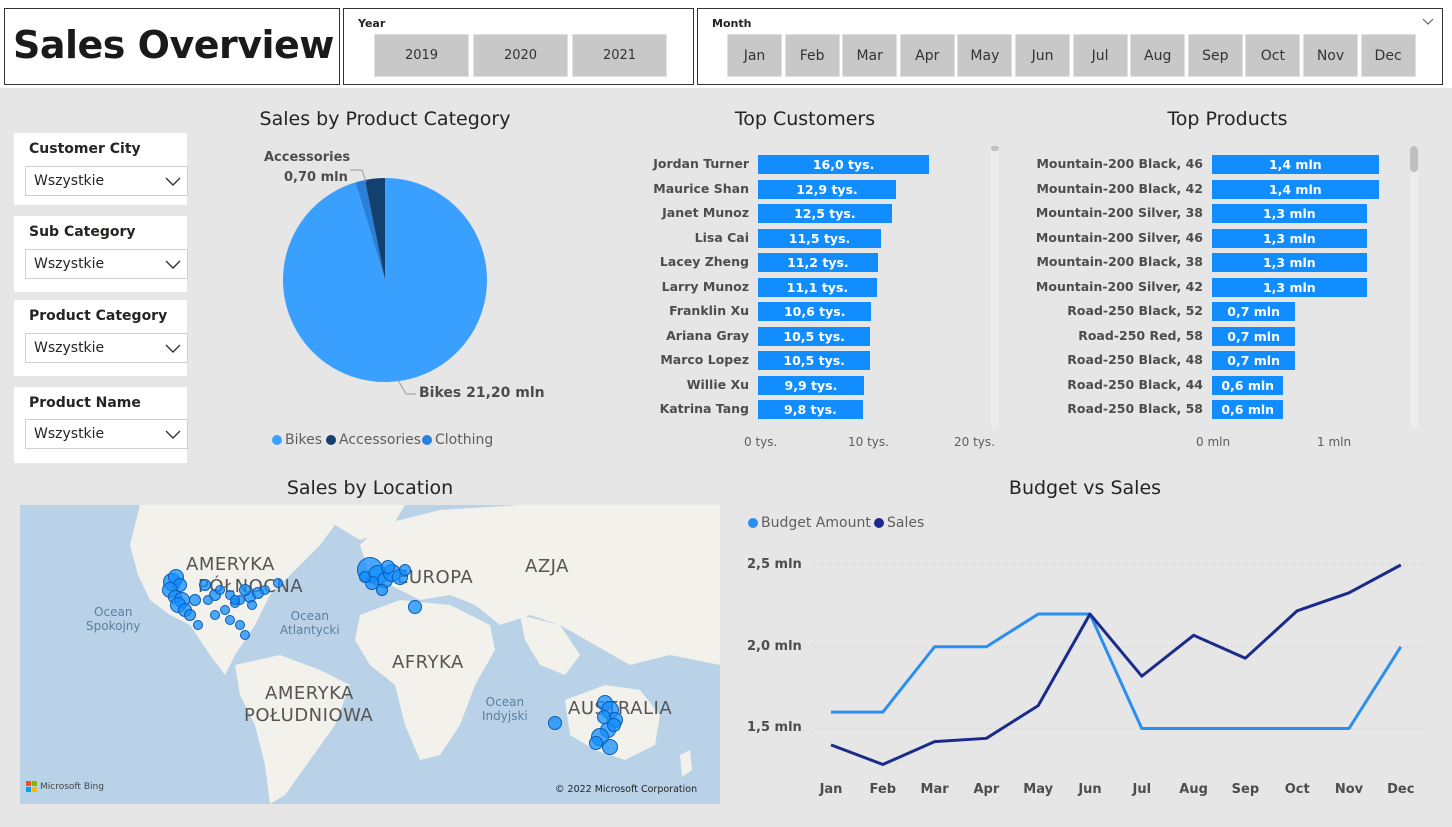 The width and height of the screenshot is (1452, 827). Describe the element at coordinates (879, 523) in the screenshot. I see `legend-dot` at that location.